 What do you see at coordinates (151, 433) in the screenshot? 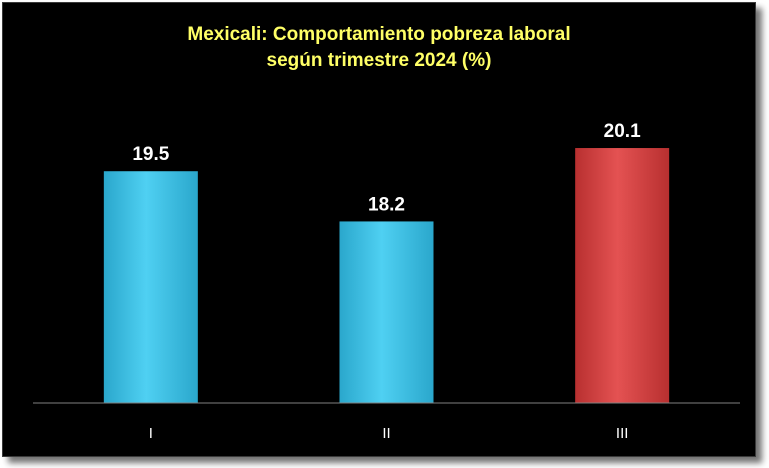
I see `category-label-I: I` at bounding box center [151, 433].